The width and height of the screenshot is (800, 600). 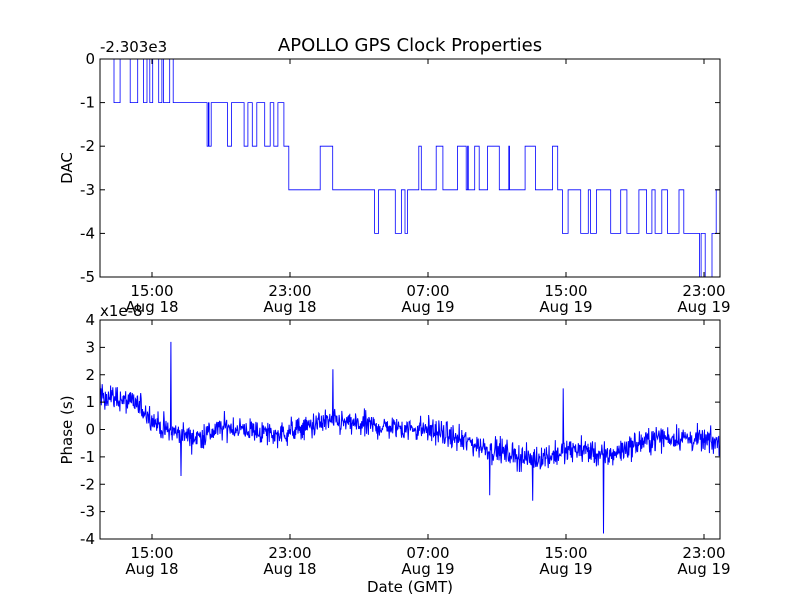 I want to click on phase-ylabel: Phase (s), so click(x=67, y=429).